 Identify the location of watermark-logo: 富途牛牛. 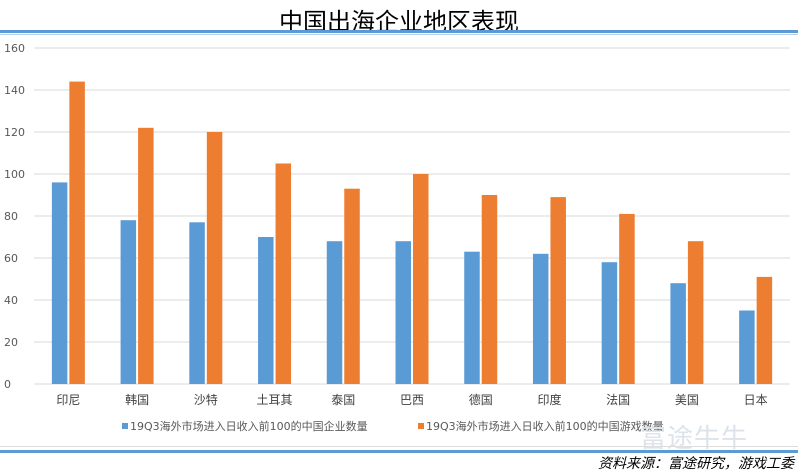
(694, 439).